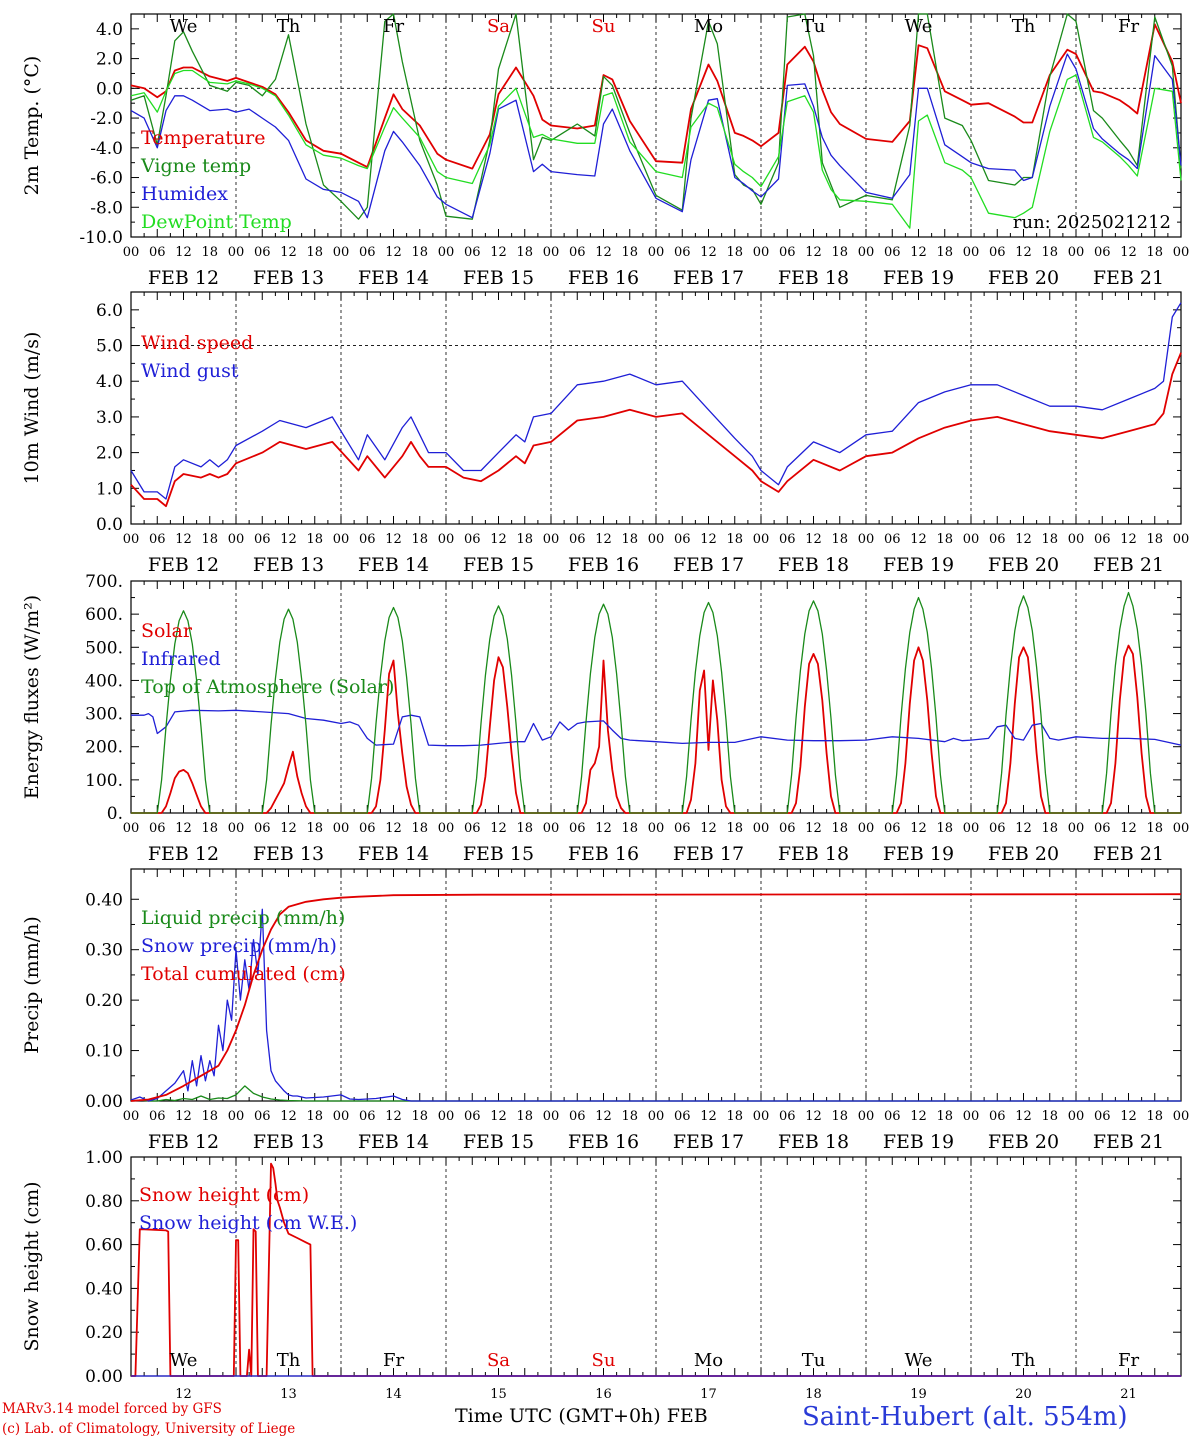  Describe the element at coordinates (498, 1394) in the screenshot. I see `day-number-label: 15` at that location.